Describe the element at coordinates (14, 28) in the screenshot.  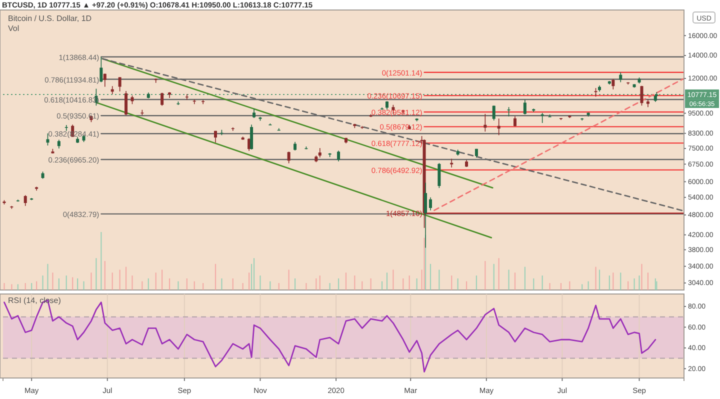
I see `chart-title: Vol` at that location.